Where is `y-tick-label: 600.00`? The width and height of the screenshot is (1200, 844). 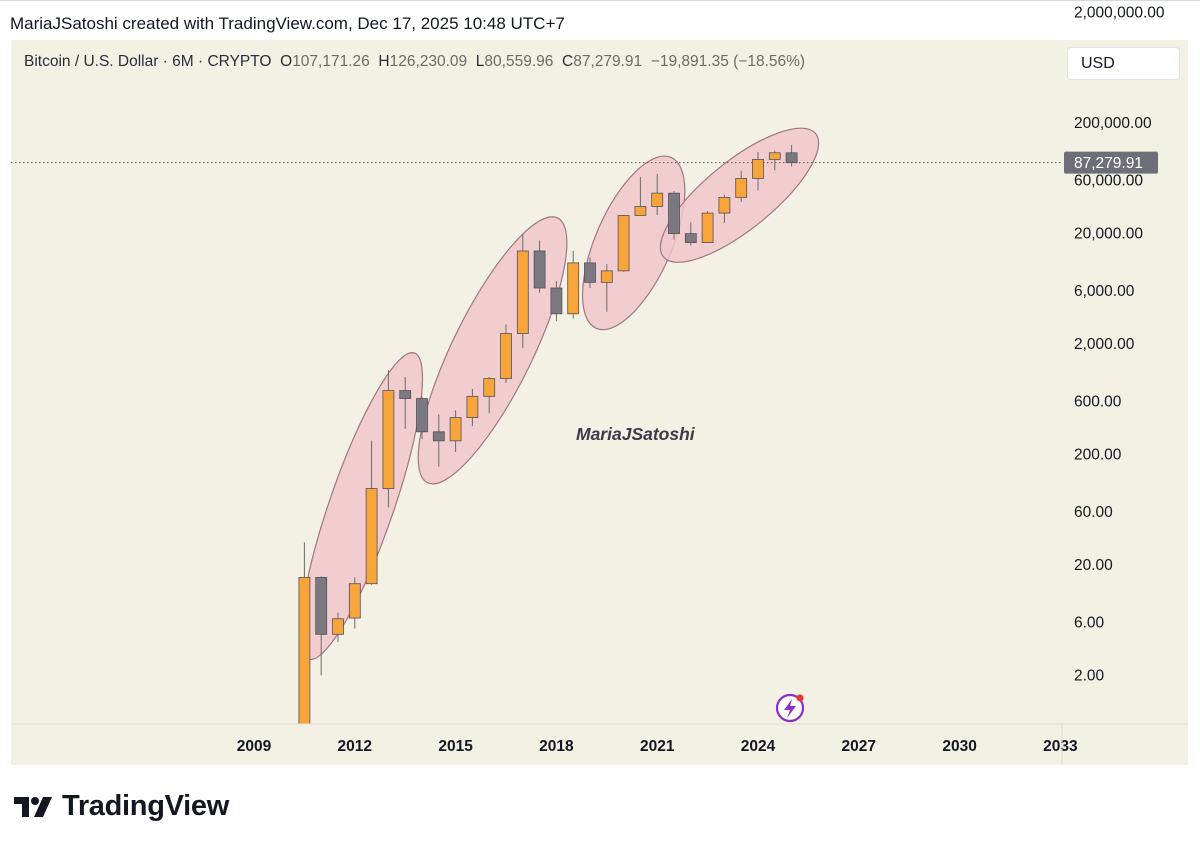
y-tick-label: 600.00 is located at coordinates (1098, 402).